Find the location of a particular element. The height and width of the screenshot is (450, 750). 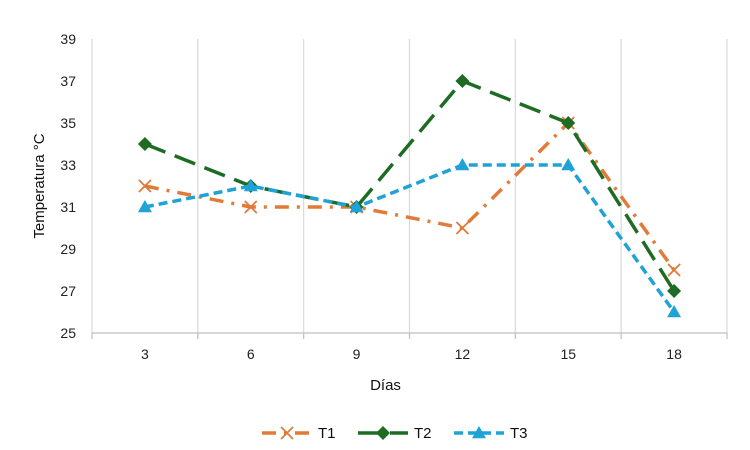

y-tick-label: 37 is located at coordinates (68, 81).